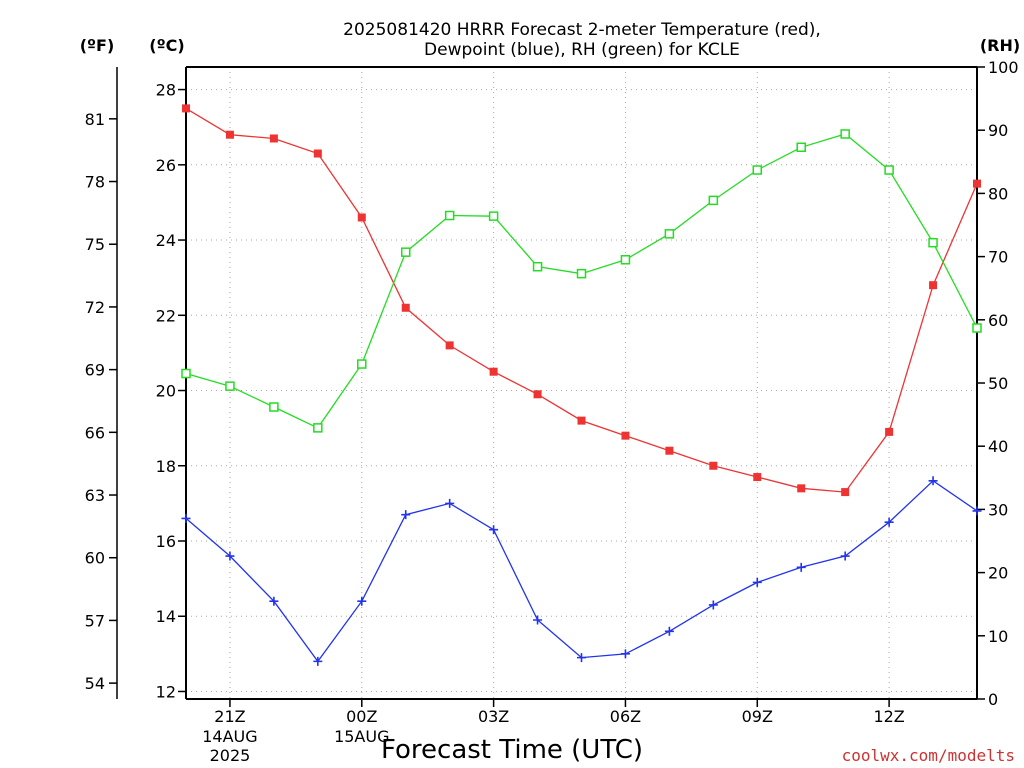 The width and height of the screenshot is (1024, 768). I want to click on celsius-tick-label: 20, so click(166, 391).